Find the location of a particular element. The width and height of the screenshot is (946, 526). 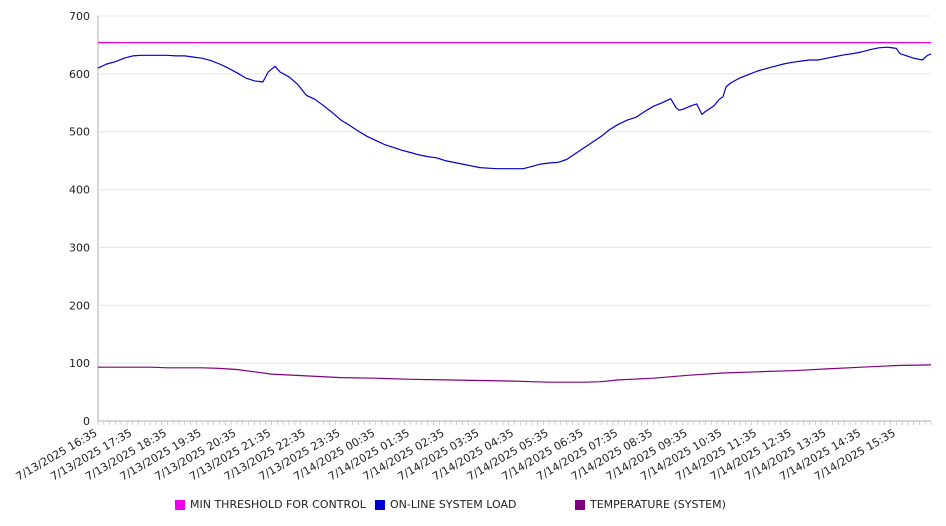

y-tick-label: 300 is located at coordinates (79, 247).